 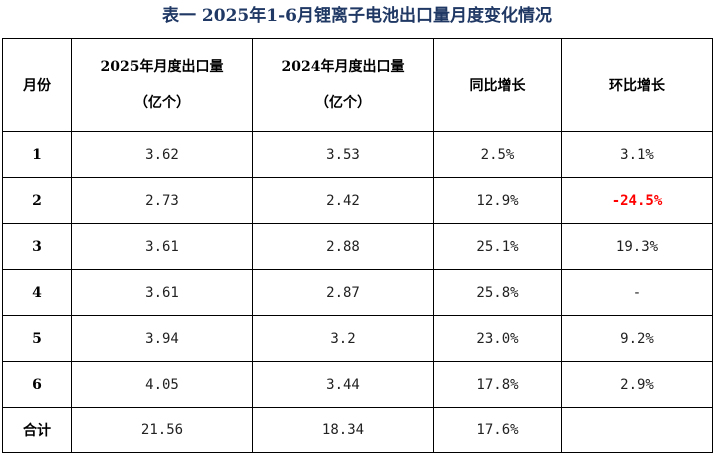 I want to click on header-2025: 2025年月度出口量 （亿个）, so click(x=162, y=85).